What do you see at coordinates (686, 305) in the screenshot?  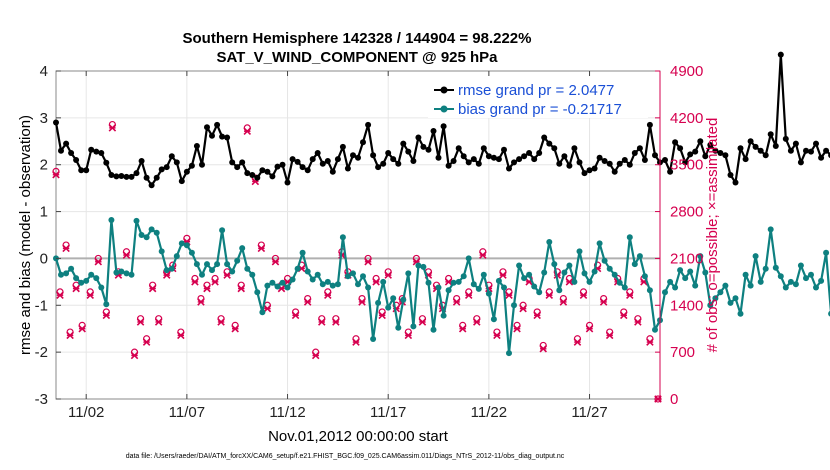 I see `y-right-tick-label: 1400` at bounding box center [686, 305].